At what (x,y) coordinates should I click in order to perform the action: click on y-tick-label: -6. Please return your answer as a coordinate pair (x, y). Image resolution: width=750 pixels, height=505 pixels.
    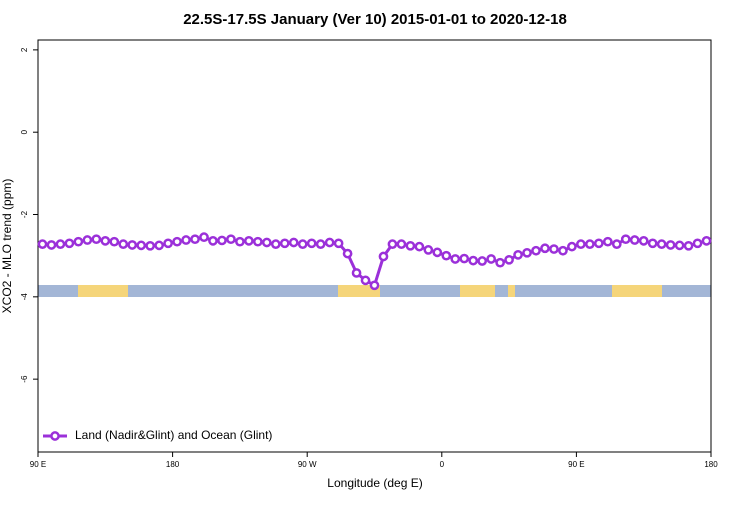
    Looking at the image, I should click on (24, 379).